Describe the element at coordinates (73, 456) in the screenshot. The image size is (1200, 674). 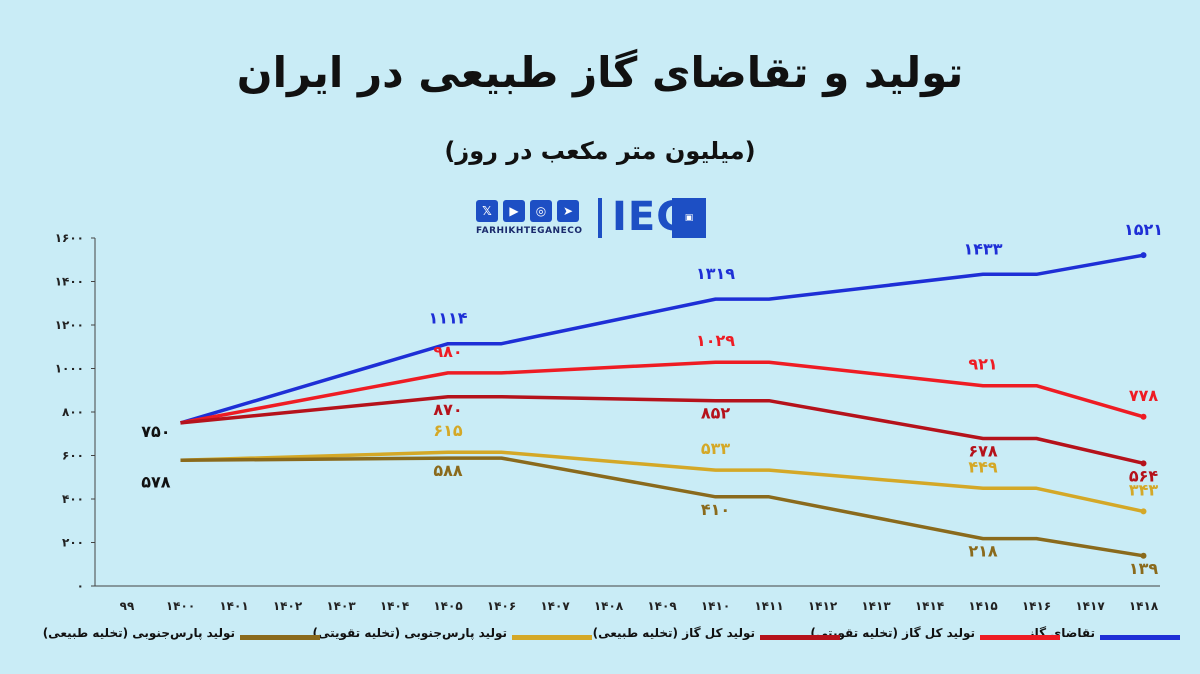
I see `y-tick-label: ۶۰۰` at that location.